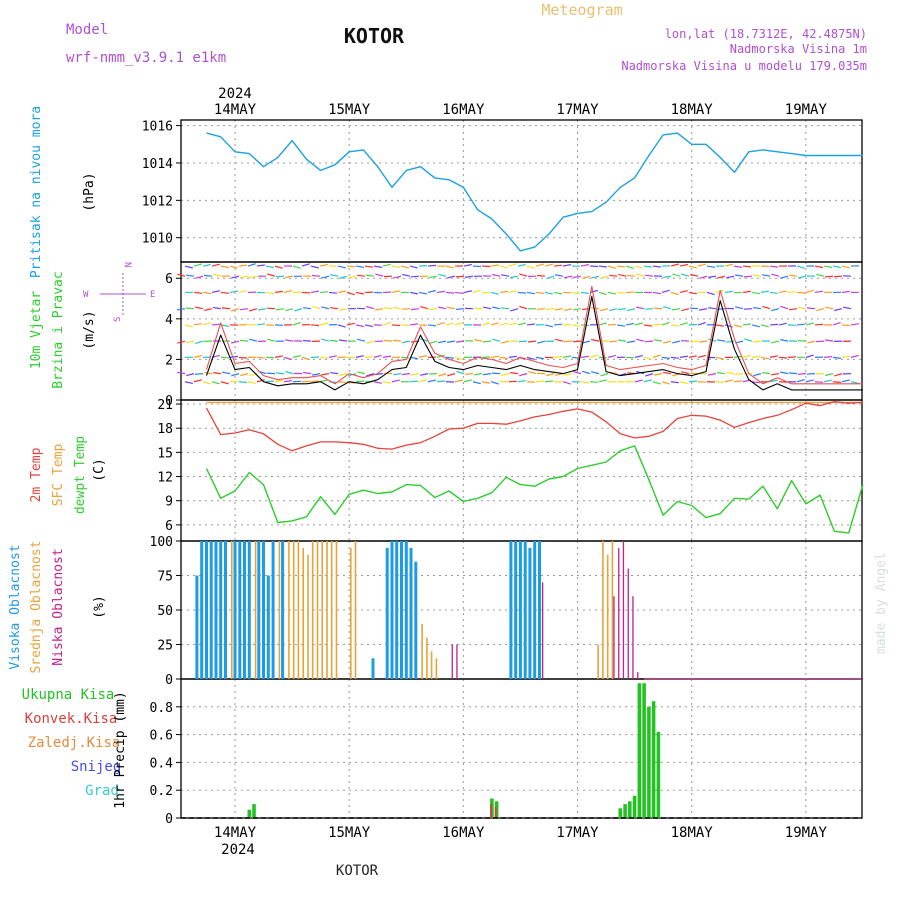 The image size is (900, 900). I want to click on temp-unit: (C), so click(99, 469).